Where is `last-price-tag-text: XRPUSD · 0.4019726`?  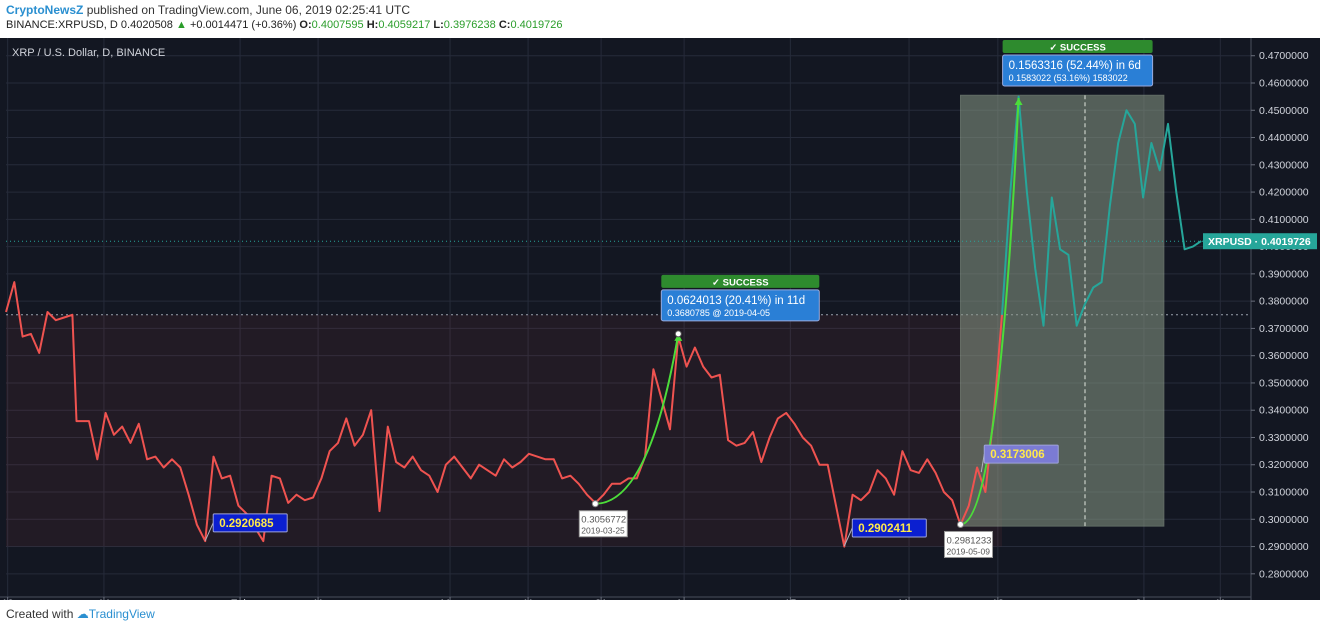 last-price-tag-text: XRPUSD · 0.4019726 is located at coordinates (1259, 242).